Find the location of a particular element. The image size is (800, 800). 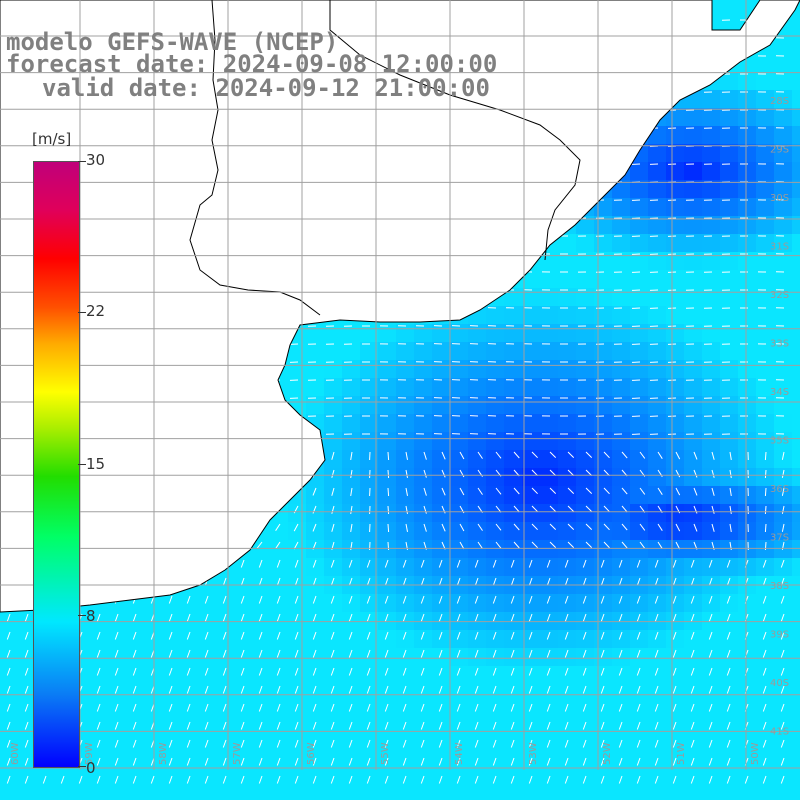

latitude-label: 31S is located at coordinates (779, 247).